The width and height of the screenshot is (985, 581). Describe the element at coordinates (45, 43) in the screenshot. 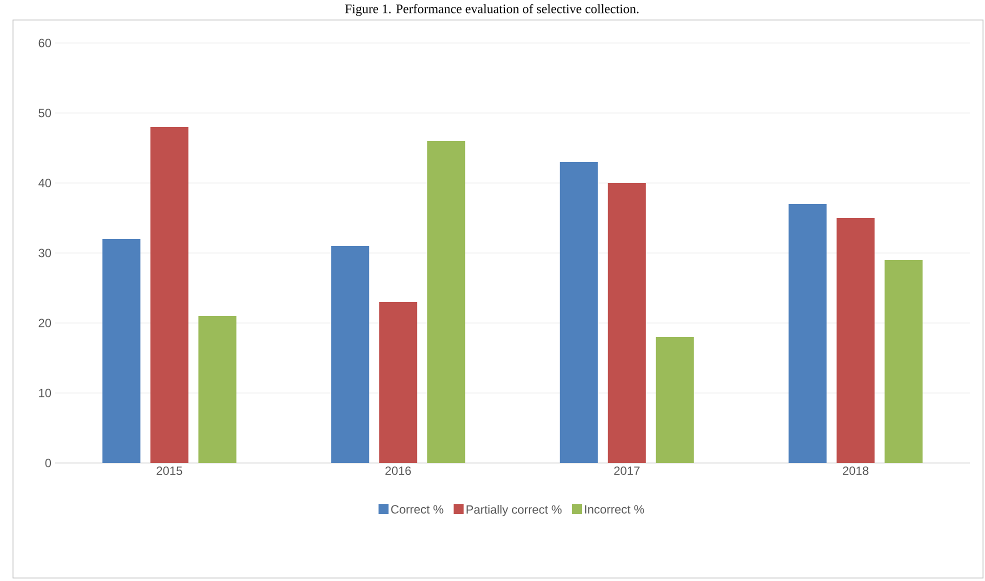

I see `y-tick-label: 60` at that location.